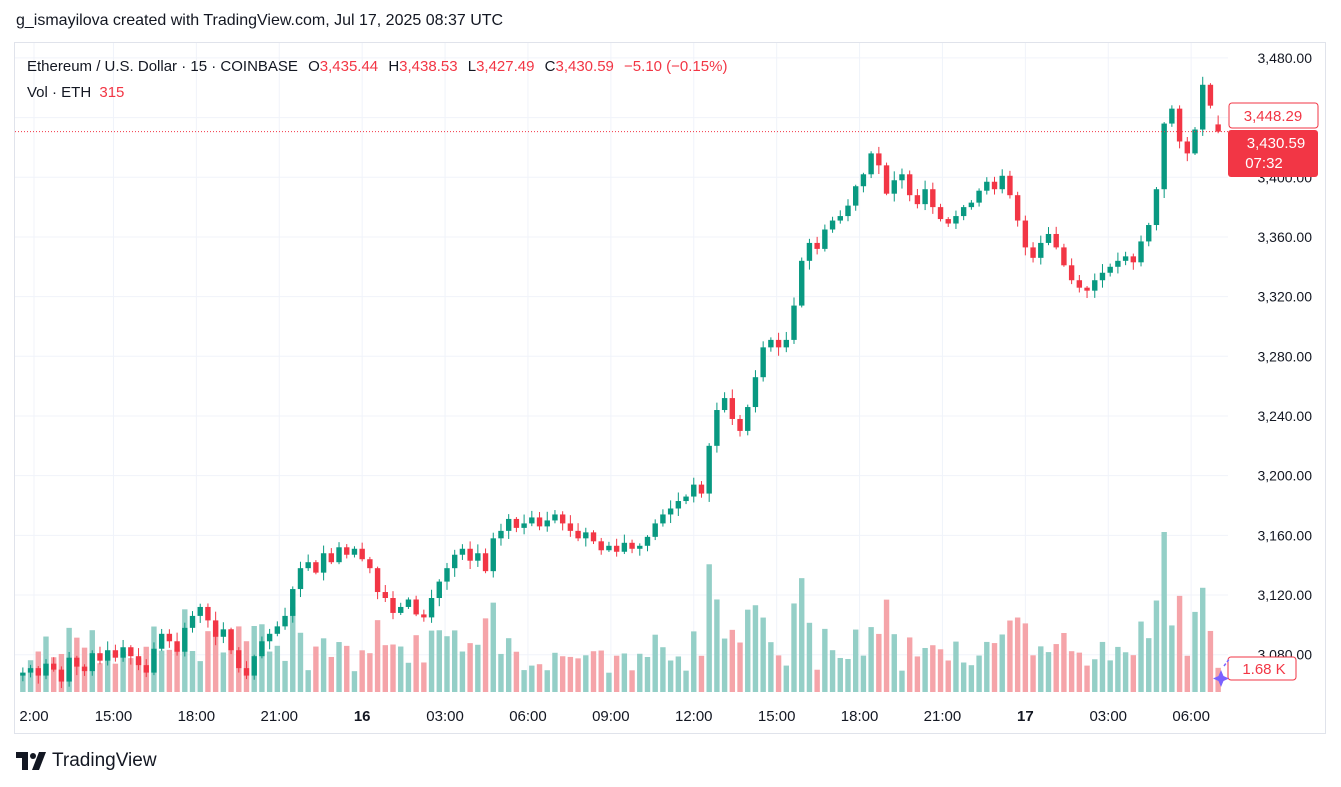 The width and height of the screenshot is (1341, 787). What do you see at coordinates (59, 92) in the screenshot?
I see `volume-label: Vol · ETH` at bounding box center [59, 92].